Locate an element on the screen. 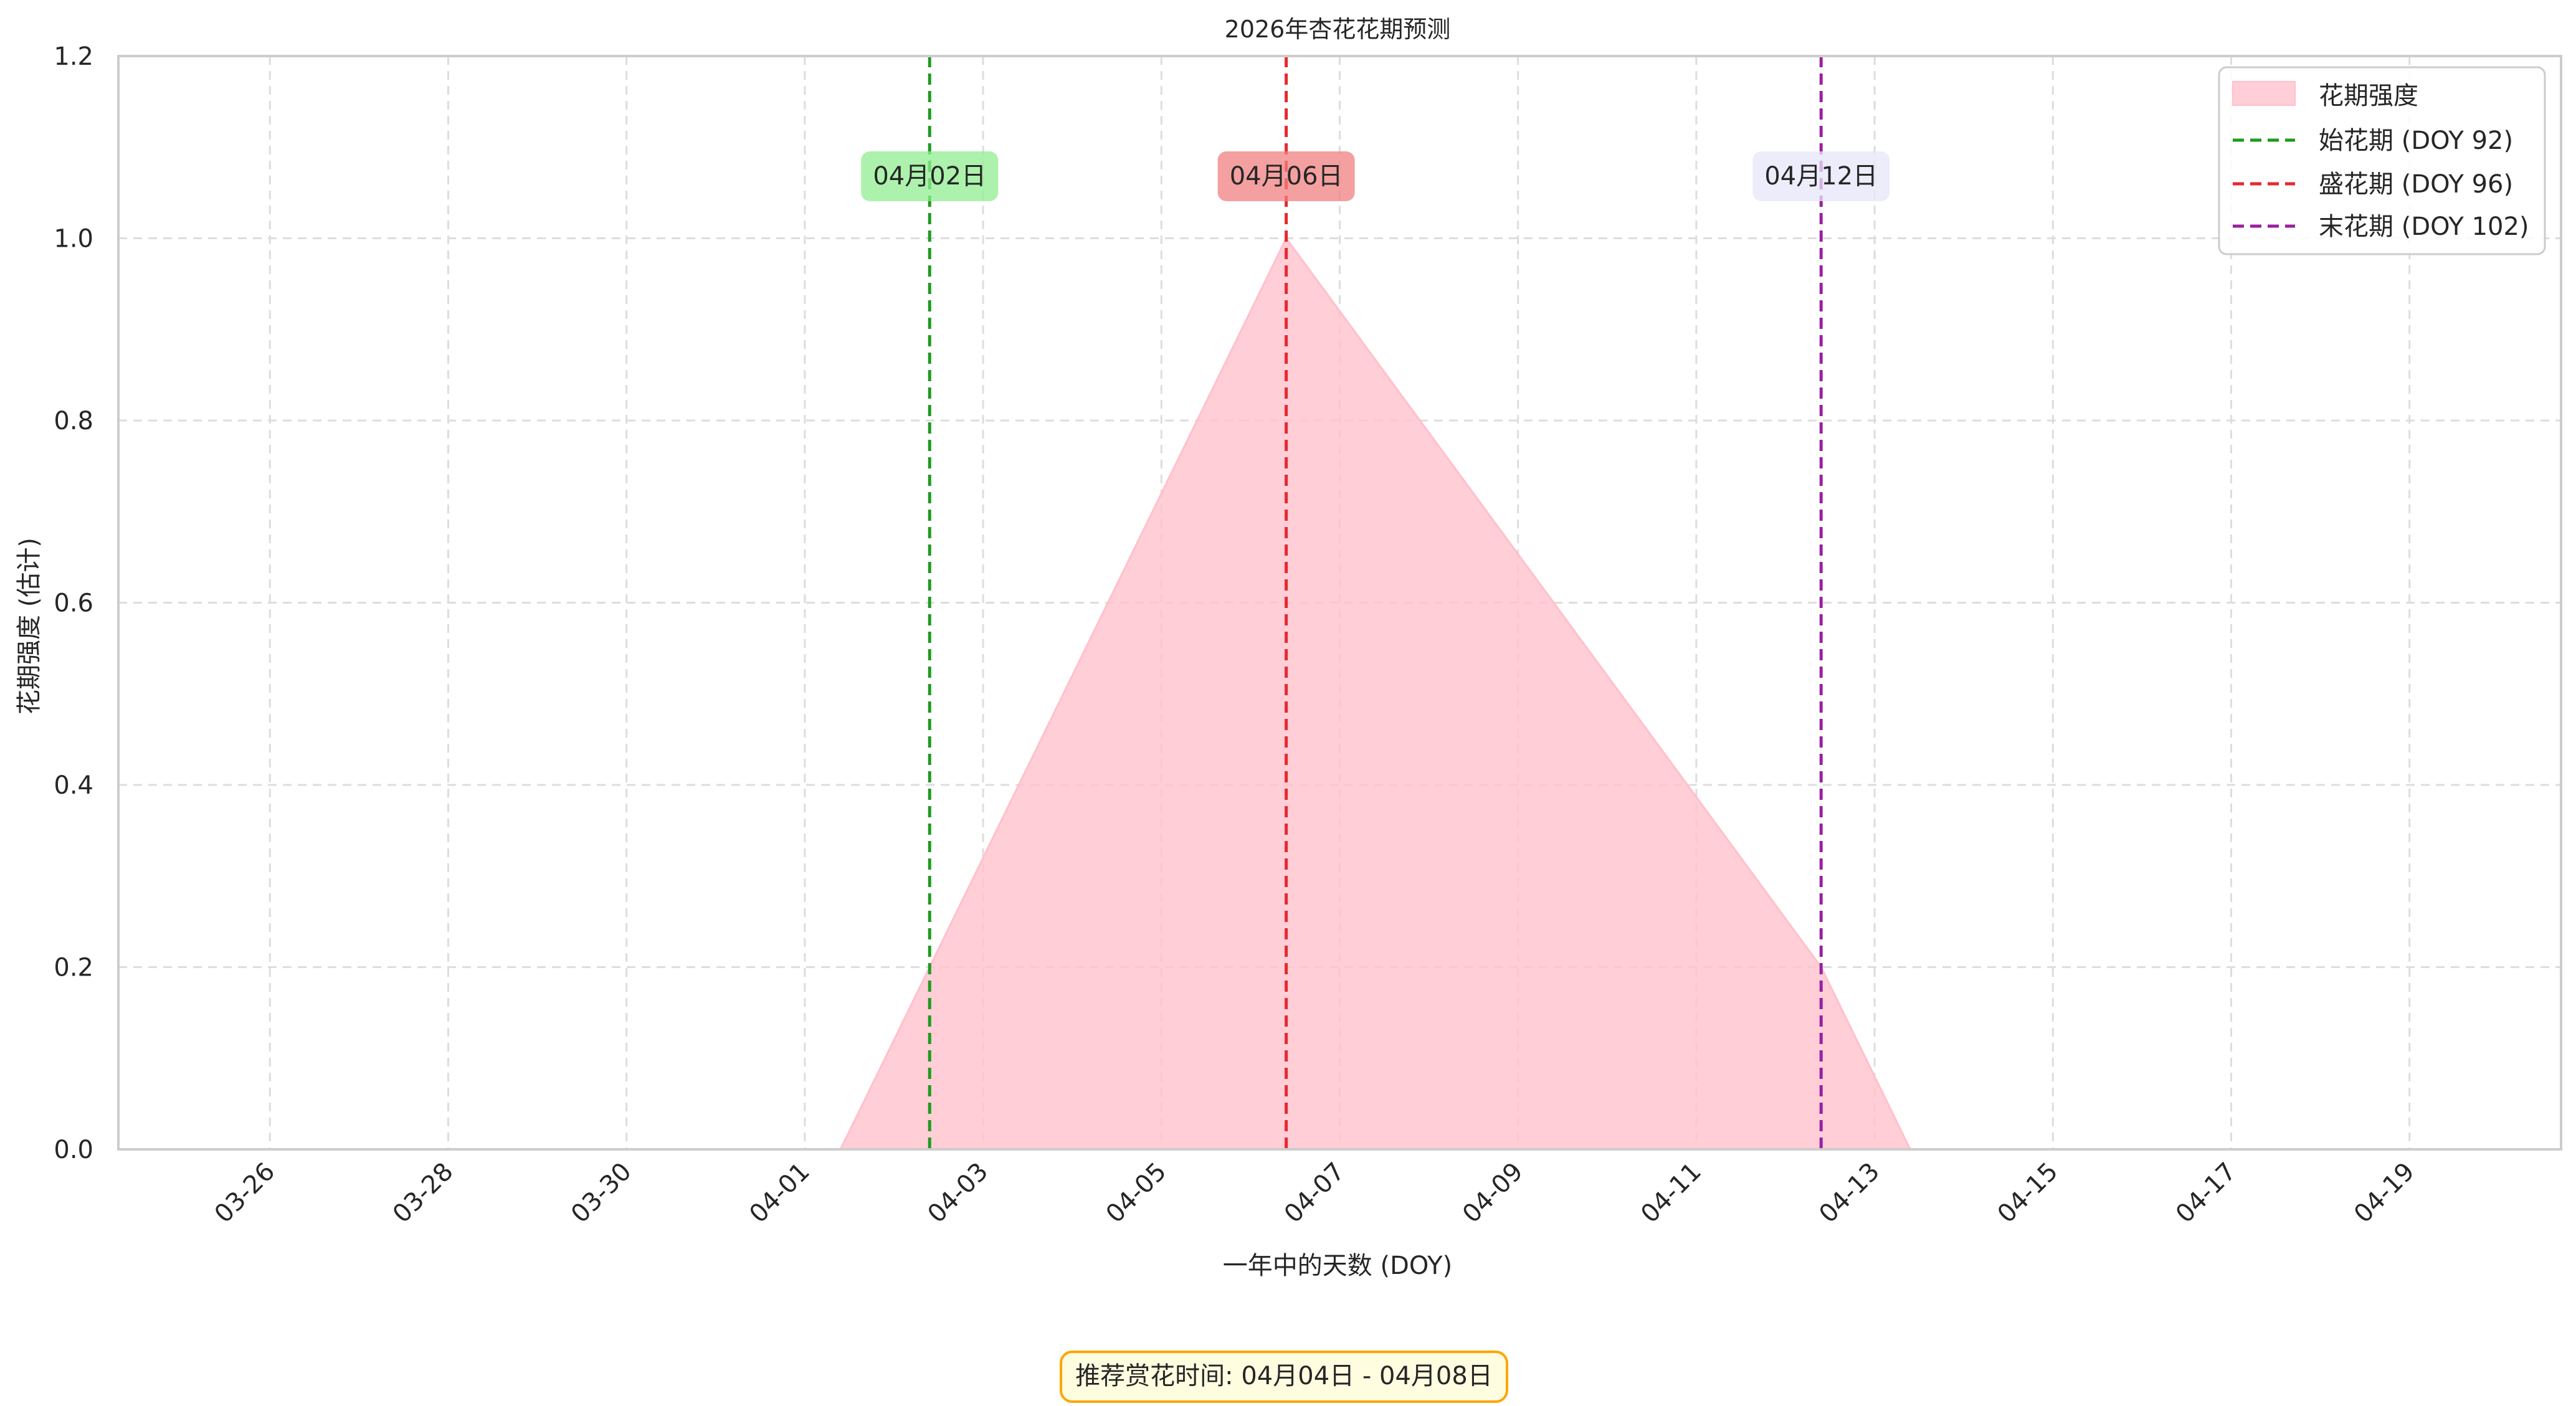  annotation-text: 推荐赏花时间: 04月04日 - 04月08日 is located at coordinates (1284, 1376).